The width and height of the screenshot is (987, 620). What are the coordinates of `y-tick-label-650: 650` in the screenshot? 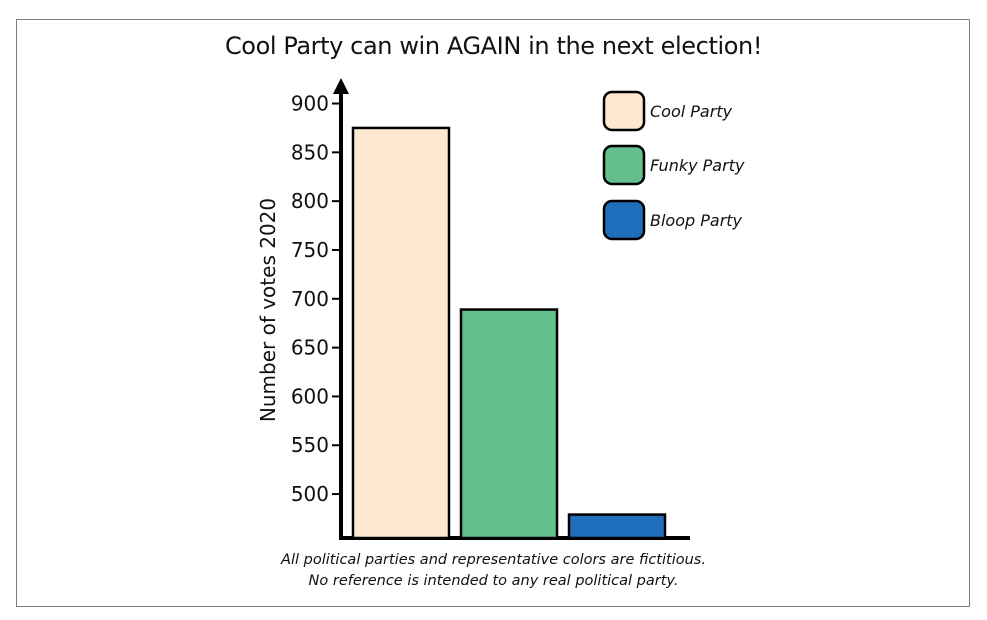 It's located at (310, 348).